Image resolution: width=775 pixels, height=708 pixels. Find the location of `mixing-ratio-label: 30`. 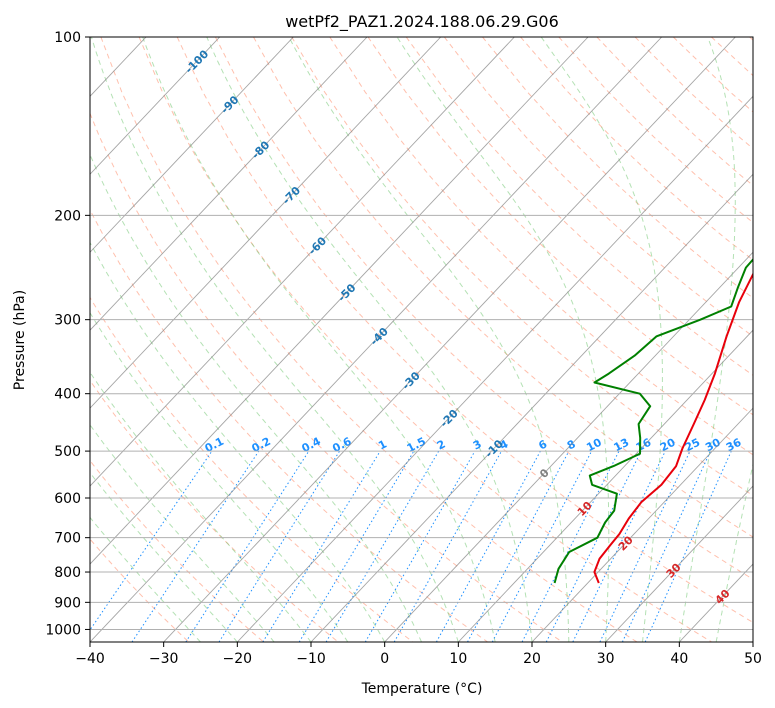

mixing-ratio-label: 30 is located at coordinates (713, 445).